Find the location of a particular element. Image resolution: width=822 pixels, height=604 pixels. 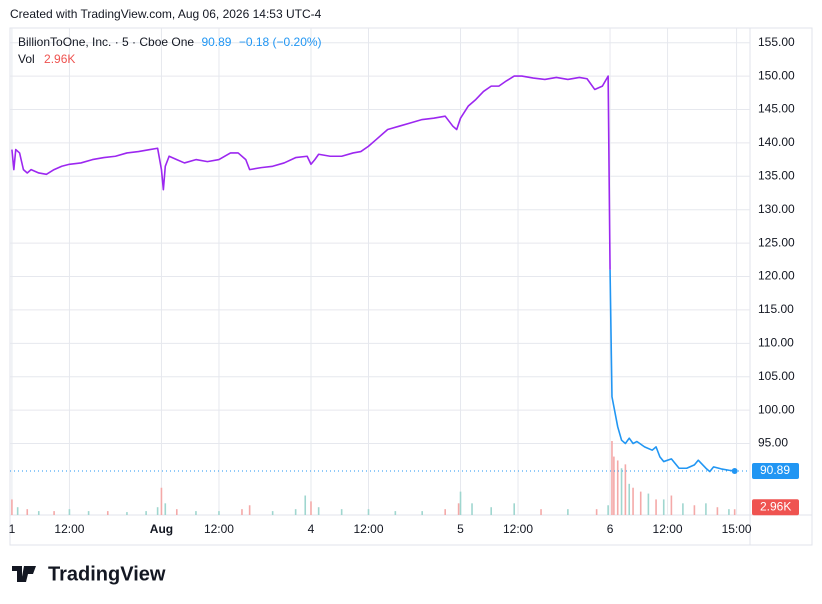

volume-tag is located at coordinates (775, 507).